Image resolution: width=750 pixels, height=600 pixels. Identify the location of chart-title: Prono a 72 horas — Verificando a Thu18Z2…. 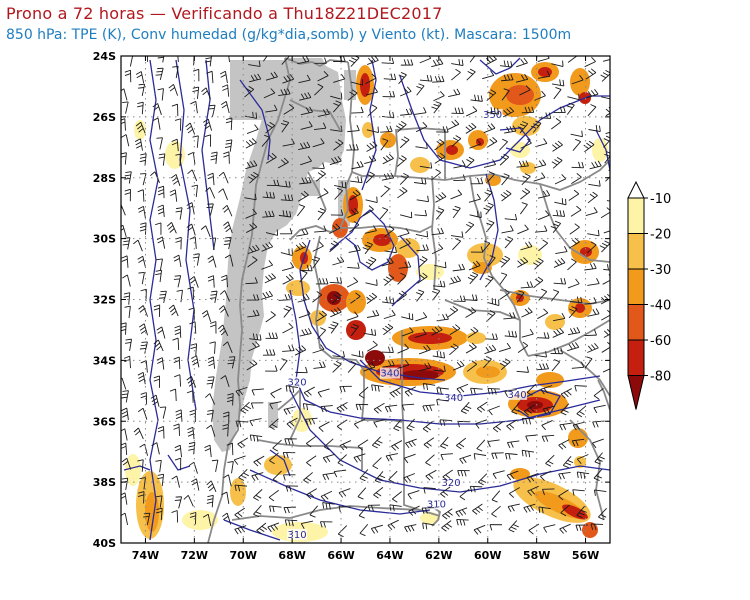
(224, 13).